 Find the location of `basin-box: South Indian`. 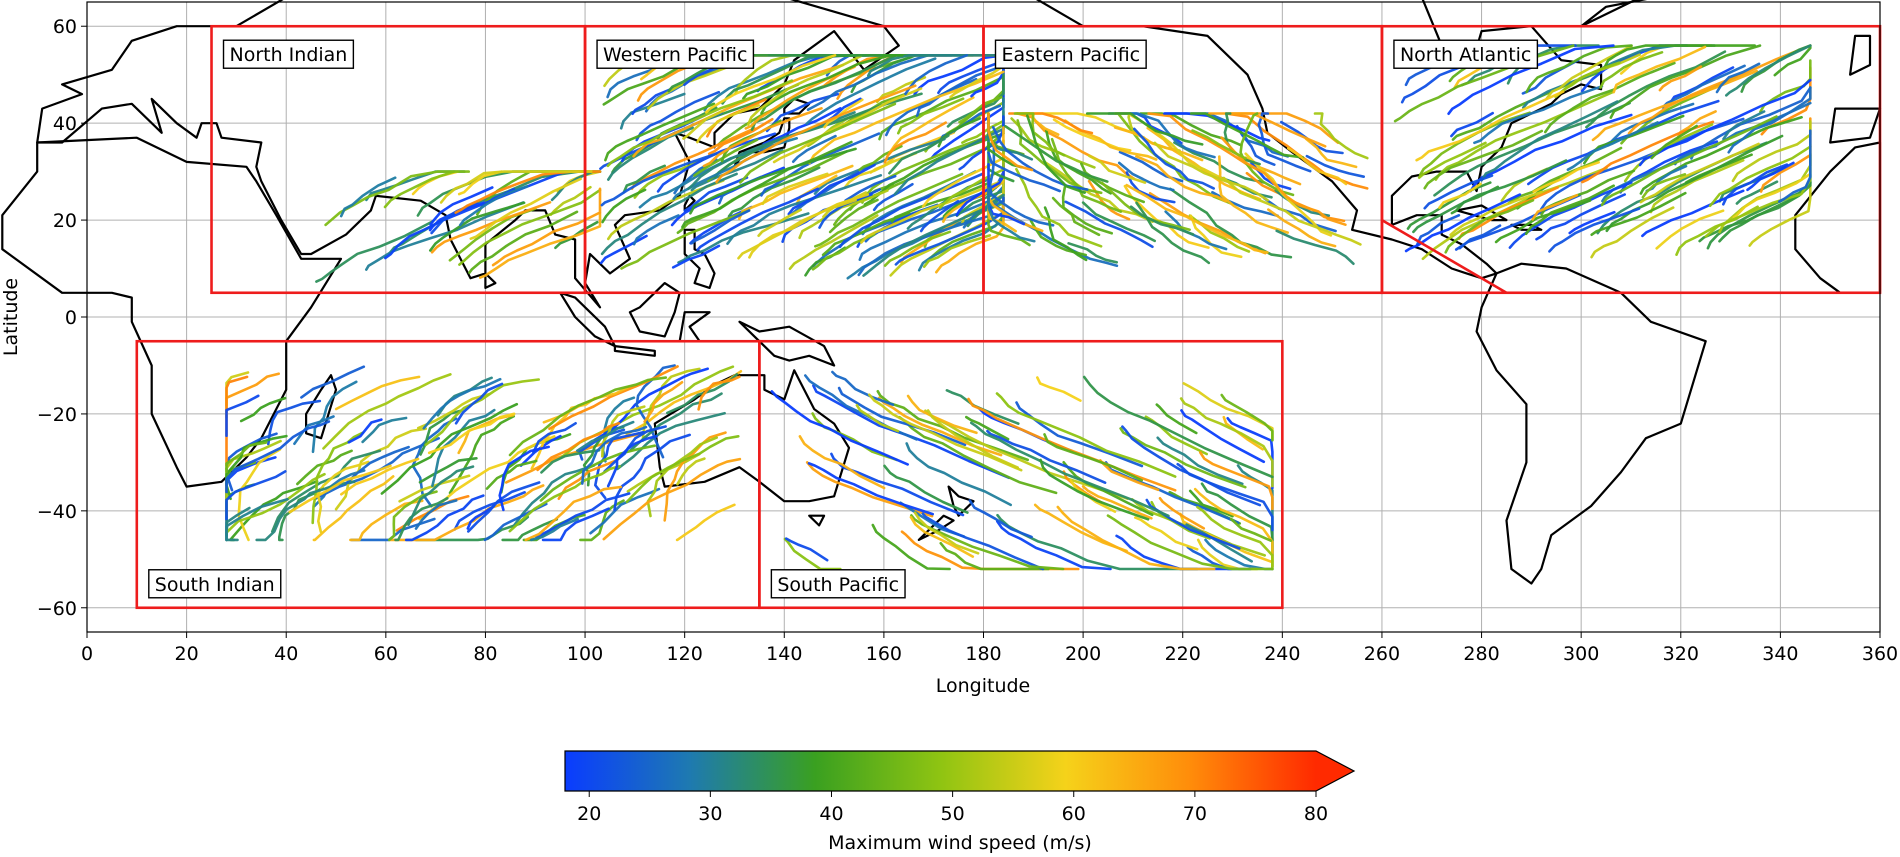

basin-box: South Indian is located at coordinates (448, 474).